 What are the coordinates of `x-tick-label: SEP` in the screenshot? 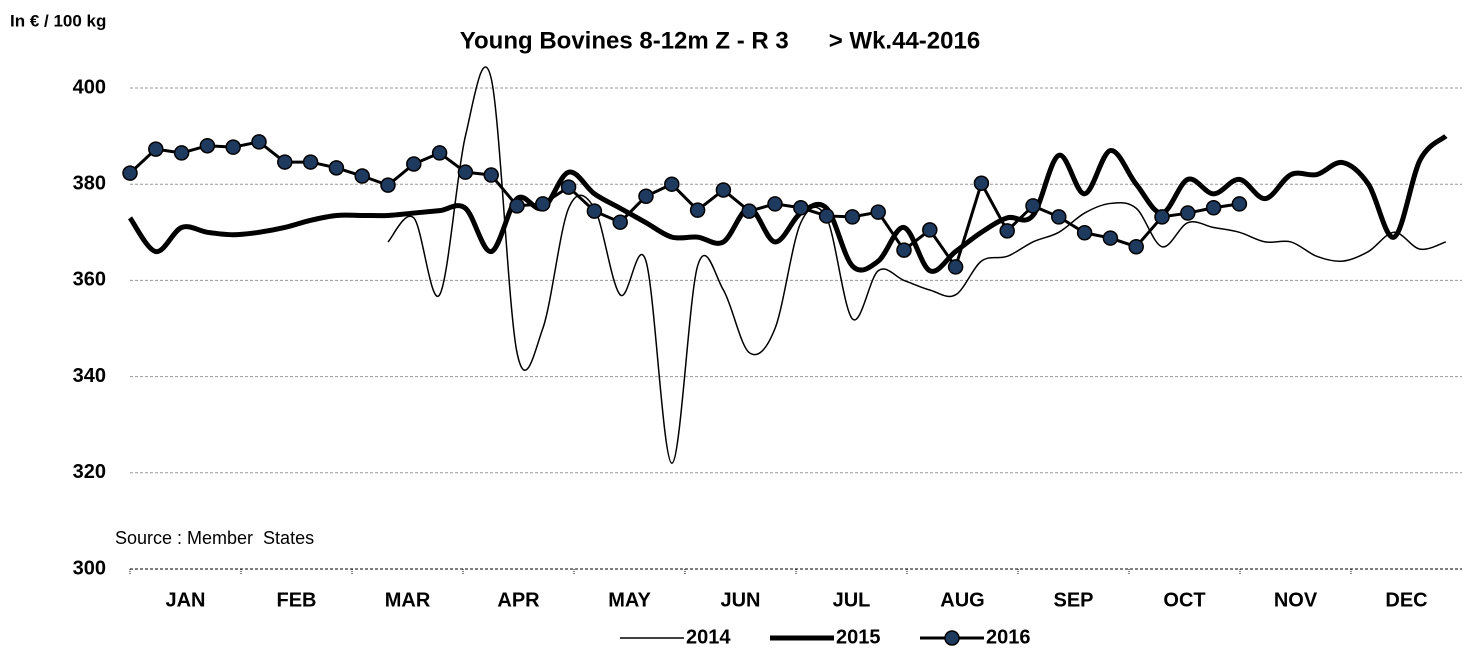 It's located at (1073, 600).